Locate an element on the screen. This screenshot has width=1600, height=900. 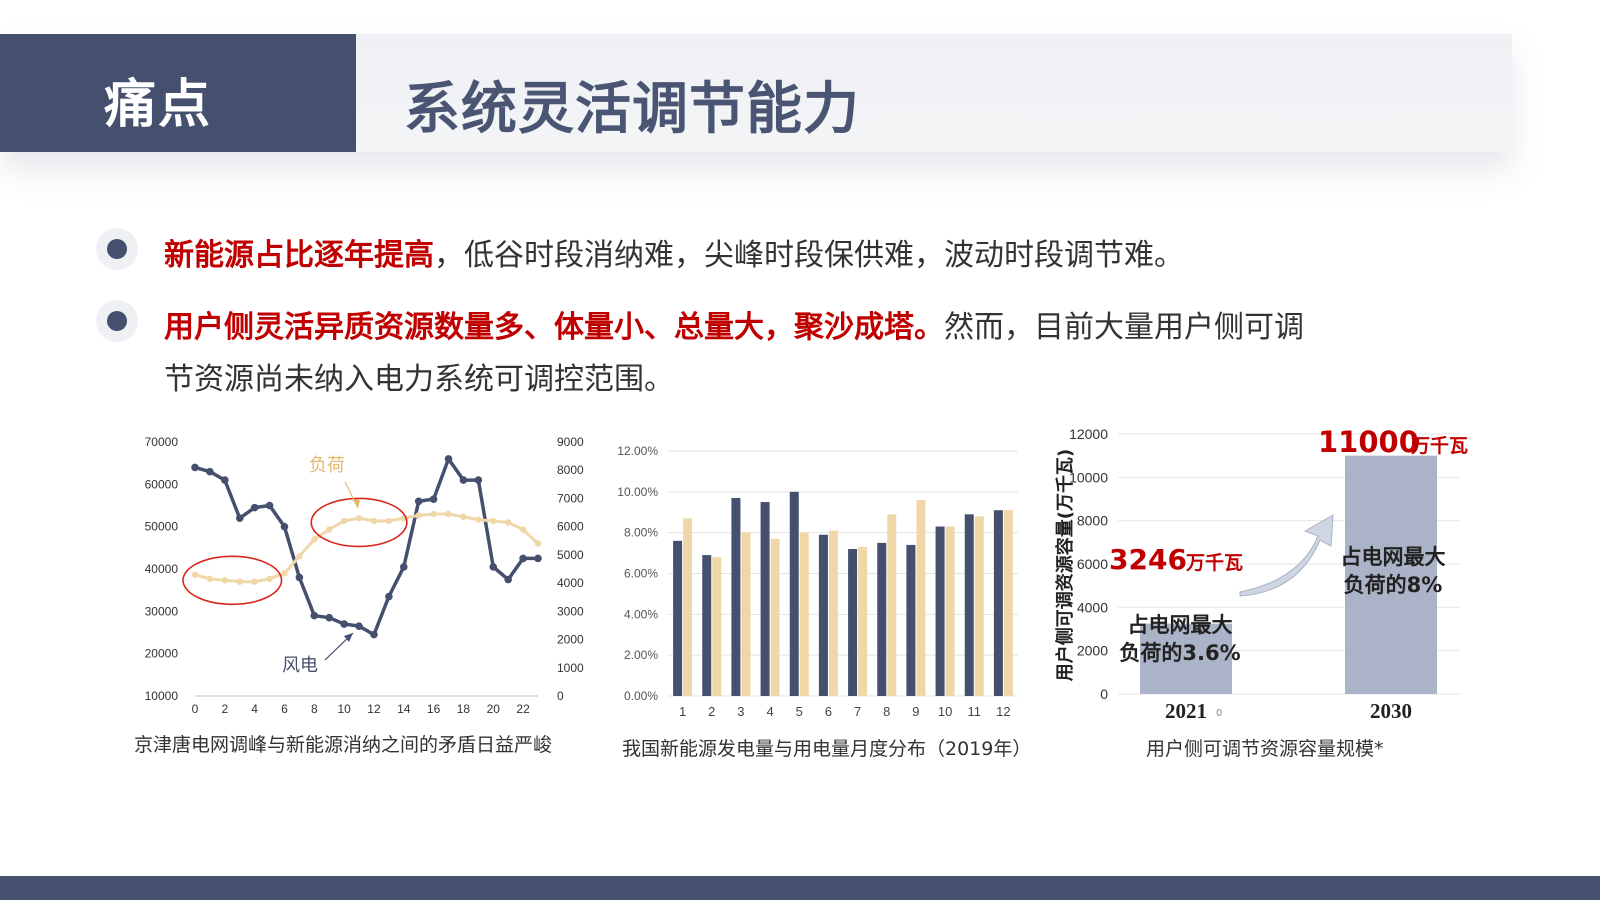
section-tag-box is located at coordinates (178, 93).